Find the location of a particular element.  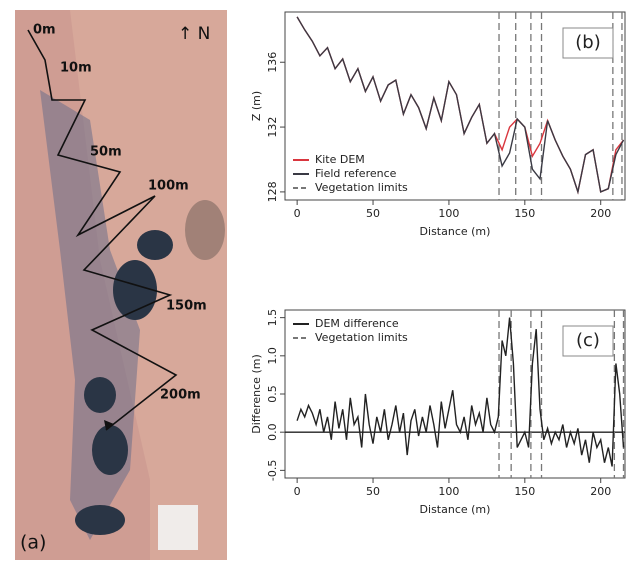

panel-label: (b) is located at coordinates (587, 42).